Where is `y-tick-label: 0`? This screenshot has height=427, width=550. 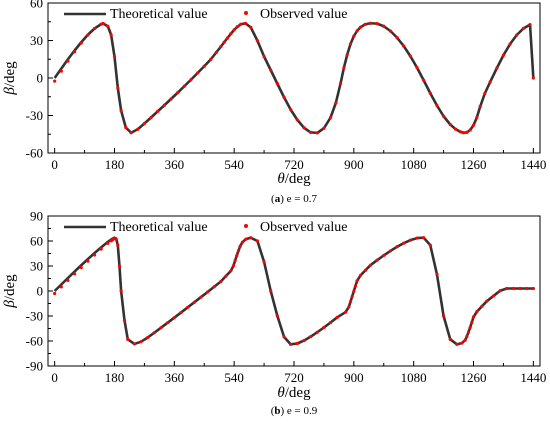
y-tick-label: 0 is located at coordinates (40, 291).